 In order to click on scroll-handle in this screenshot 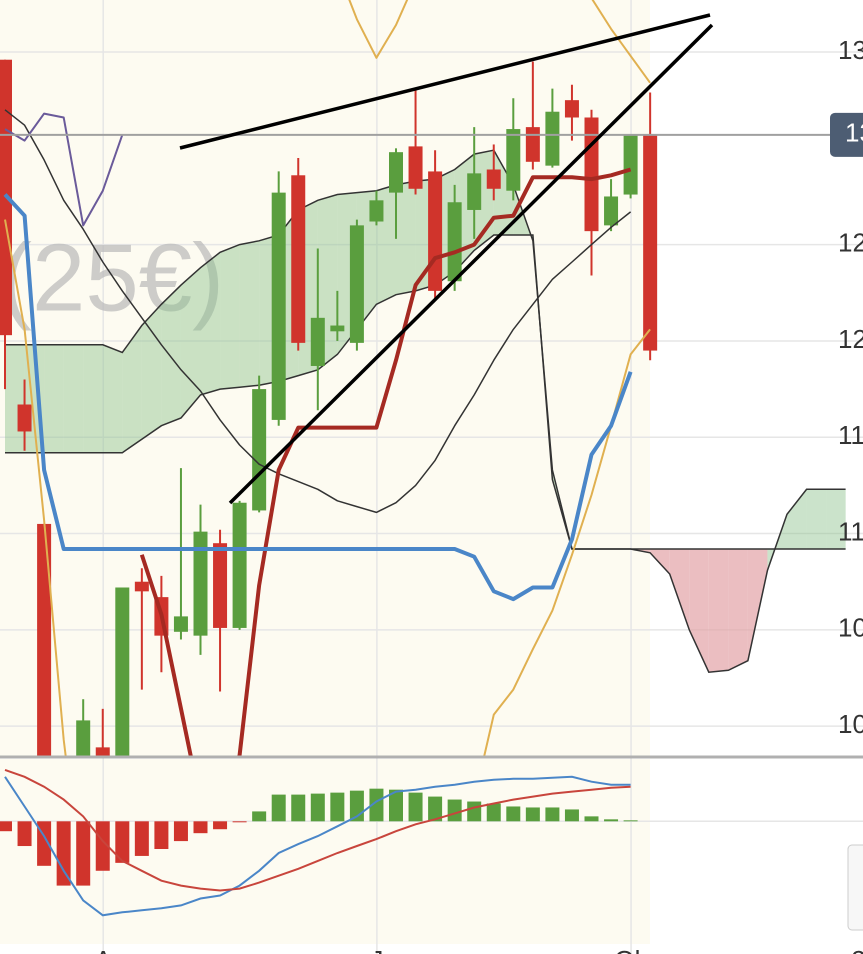, I will do `click(855, 887)`.